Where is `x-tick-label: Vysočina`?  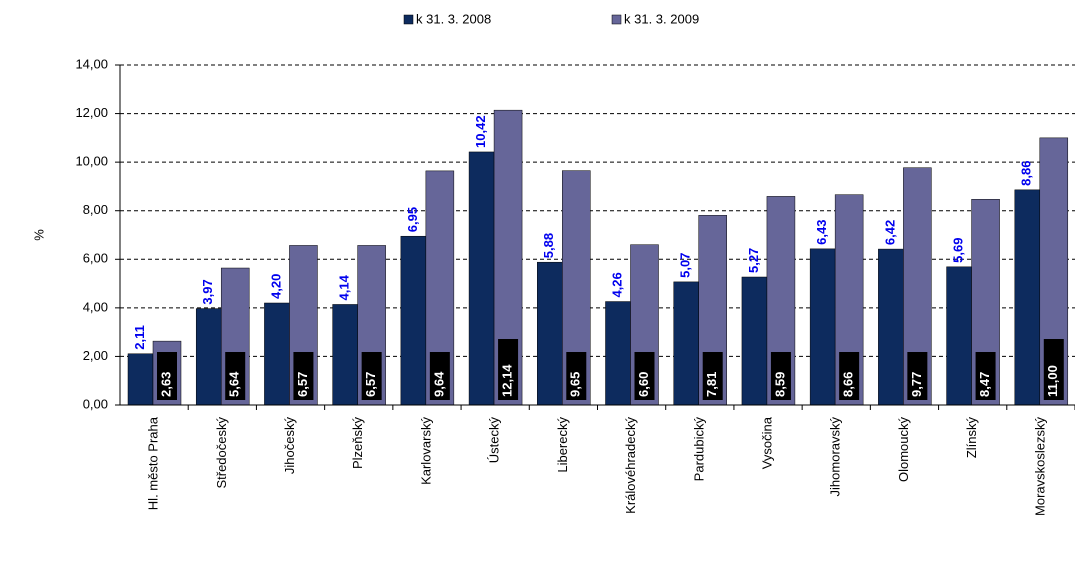
x-tick-label: Vysočina is located at coordinates (766, 442).